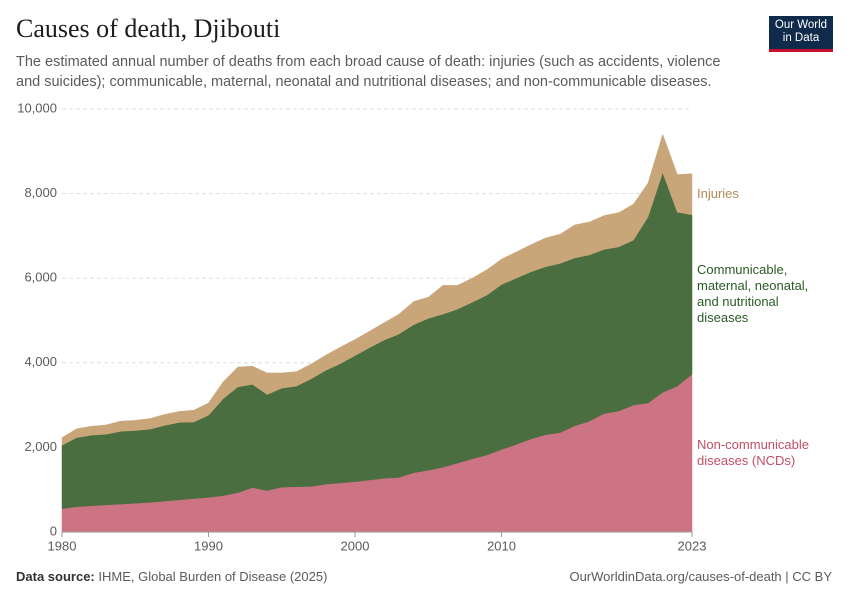 Image resolution: width=850 pixels, height=600 pixels. Describe the element at coordinates (355, 545) in the screenshot. I see `x-tick-label: 2000` at that location.